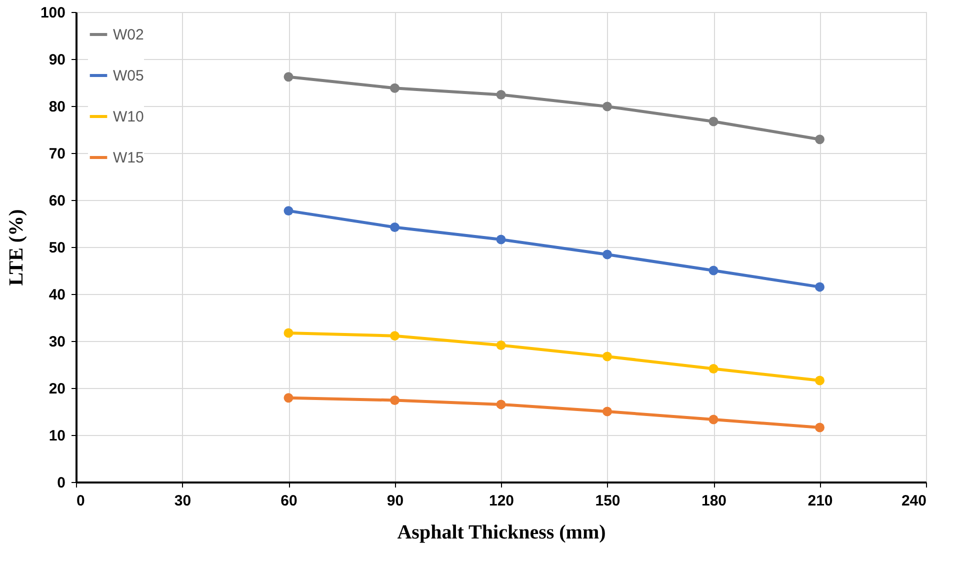 The image size is (978, 570). Describe the element at coordinates (128, 158) in the screenshot. I see `legend-label: W15` at that location.